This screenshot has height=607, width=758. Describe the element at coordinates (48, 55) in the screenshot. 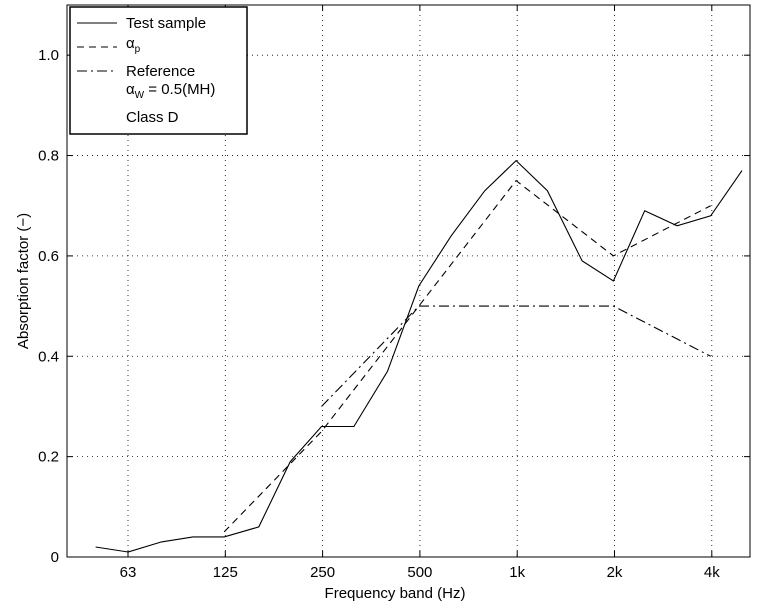

I see `y-tick-label: 1.0` at that location.